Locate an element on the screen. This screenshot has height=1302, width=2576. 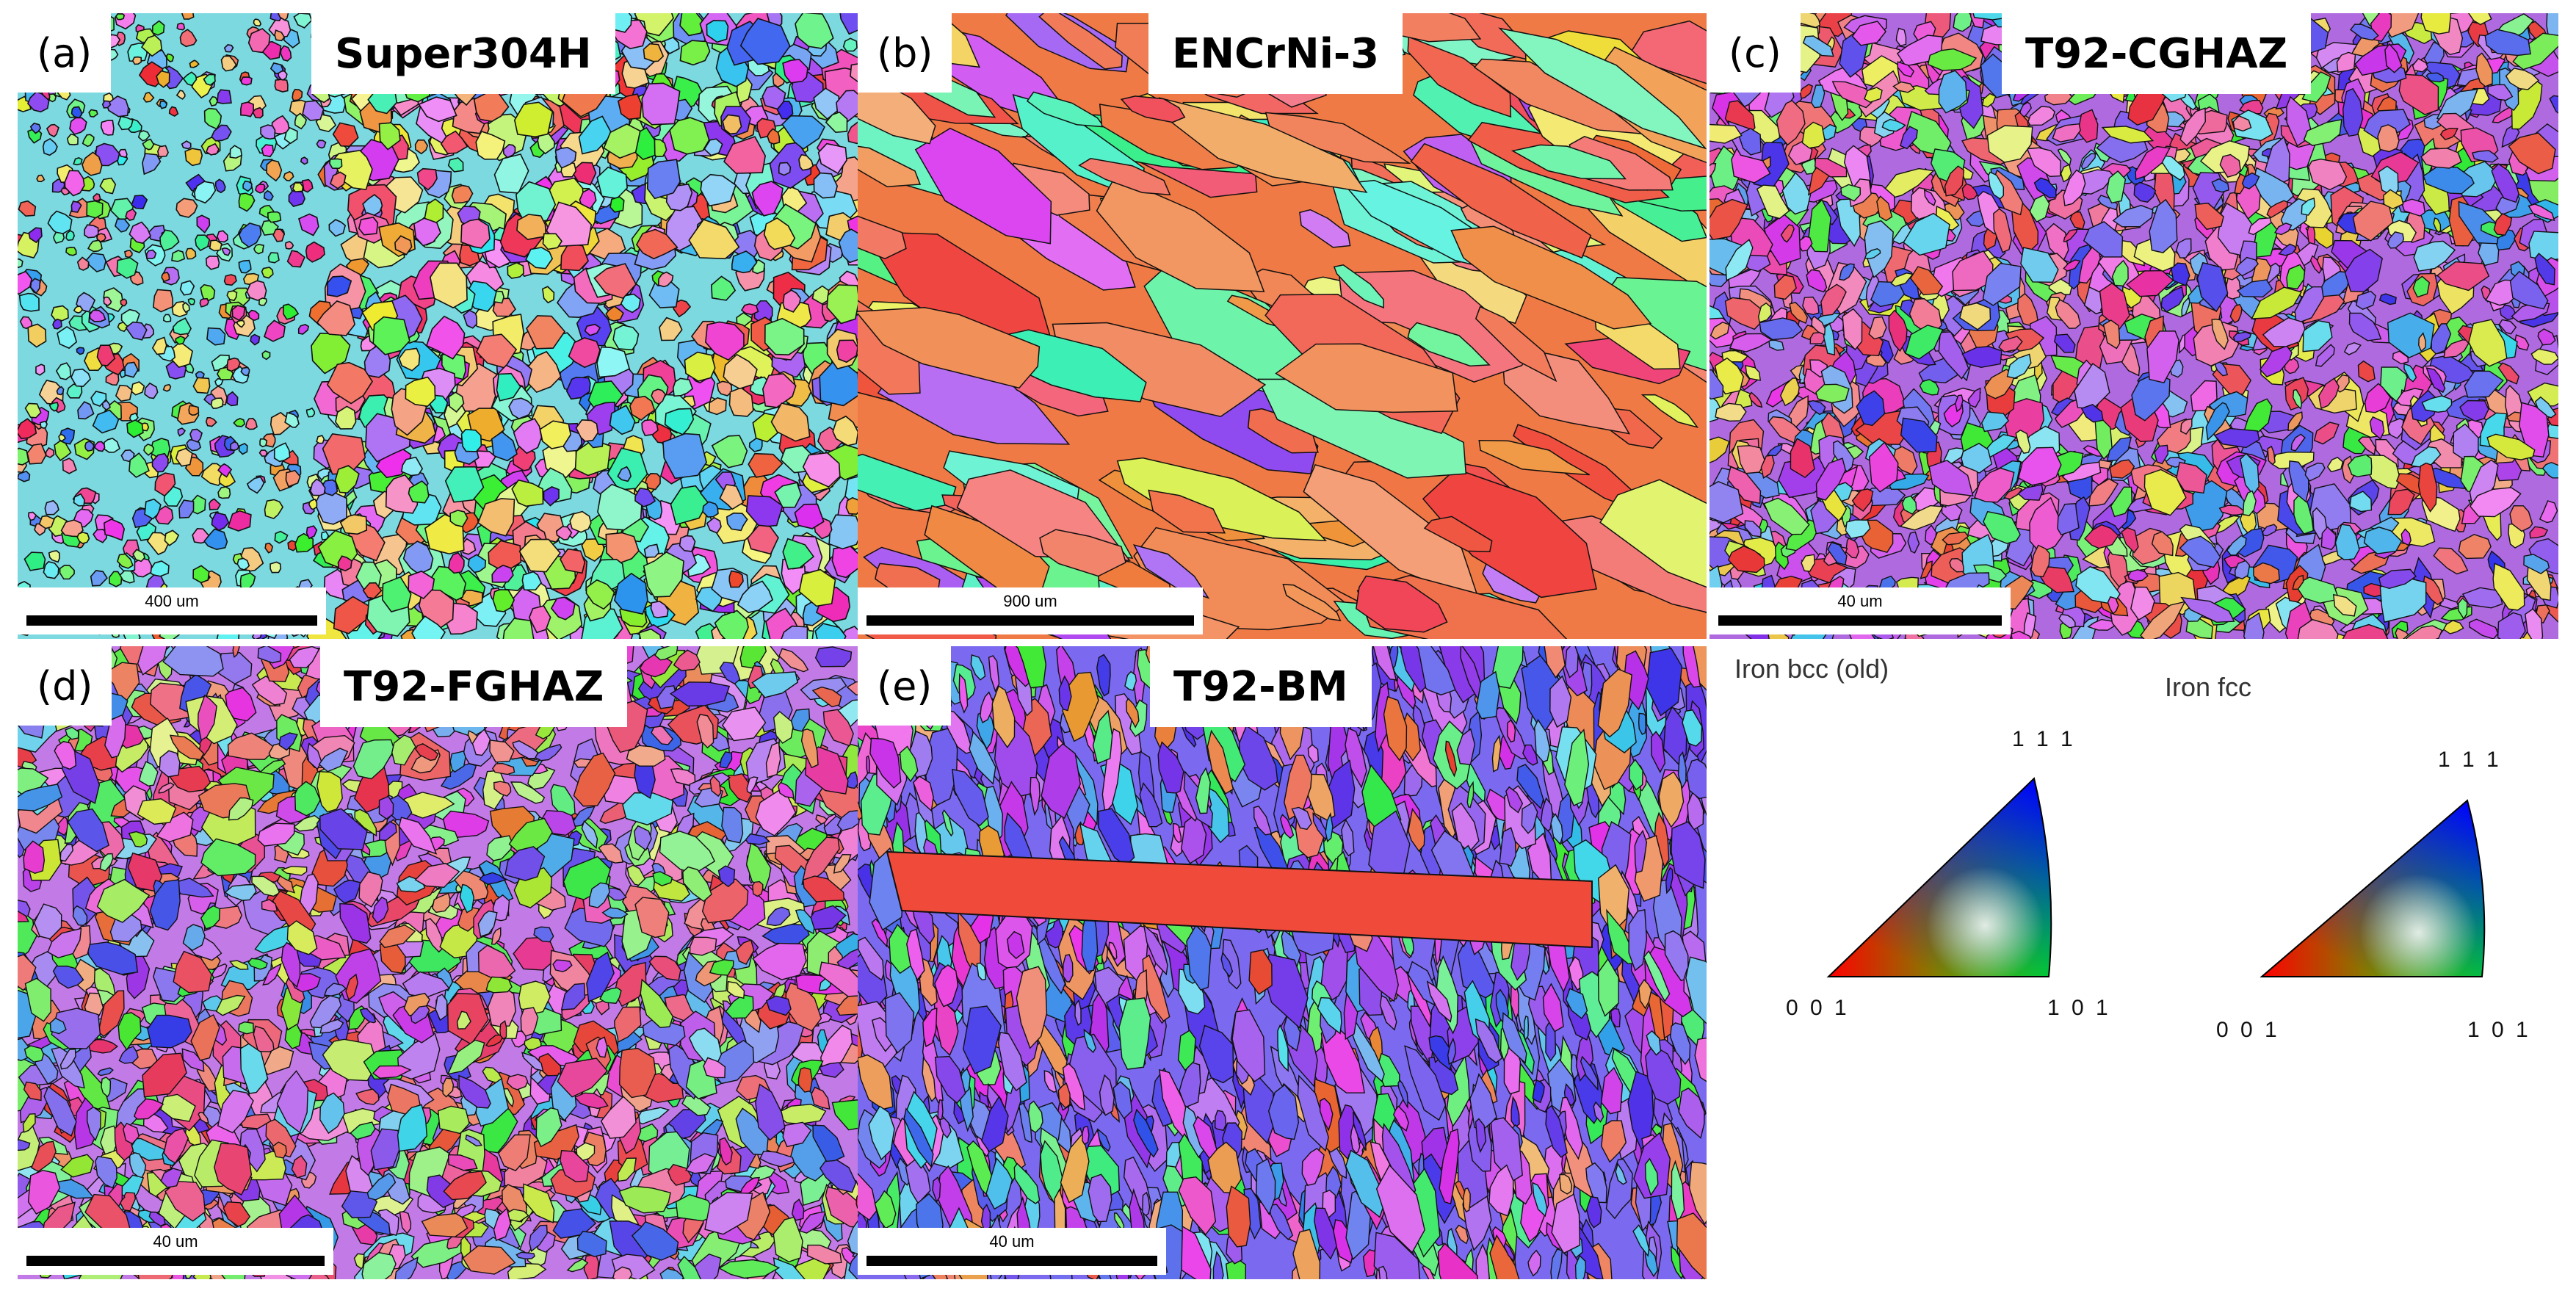
fcc-tick-111: 1 1 1 is located at coordinates (2470, 760).